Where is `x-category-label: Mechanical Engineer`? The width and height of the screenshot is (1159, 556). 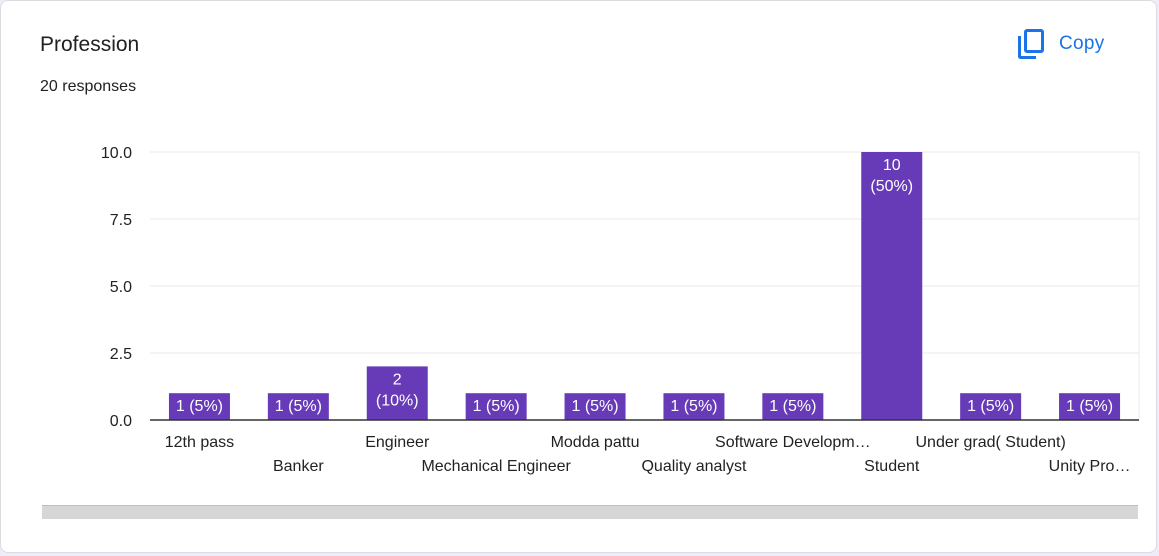 x-category-label: Mechanical Engineer is located at coordinates (496, 466).